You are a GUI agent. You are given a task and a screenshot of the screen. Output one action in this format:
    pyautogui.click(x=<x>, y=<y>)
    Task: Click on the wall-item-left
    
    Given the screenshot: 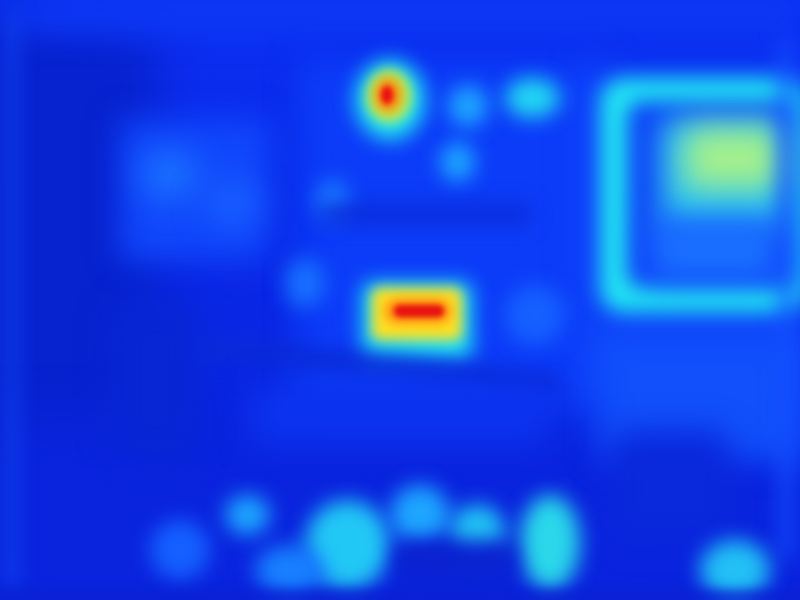 What is the action you would take?
    pyautogui.click(x=305, y=283)
    